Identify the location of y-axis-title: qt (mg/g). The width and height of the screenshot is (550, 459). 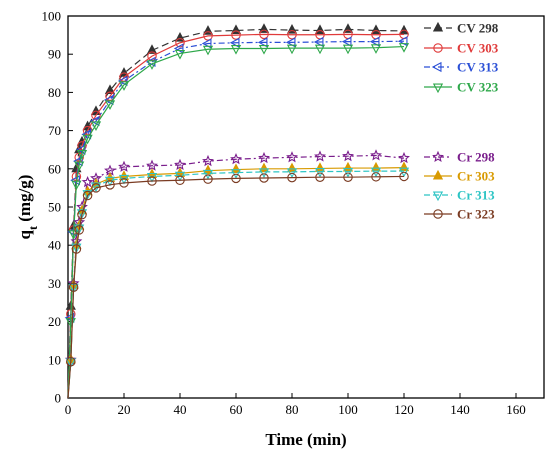
(27, 207).